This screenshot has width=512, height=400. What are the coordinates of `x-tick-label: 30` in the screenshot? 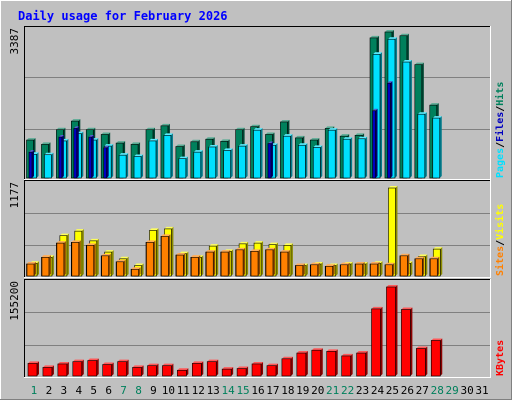 It's located at (466, 390).